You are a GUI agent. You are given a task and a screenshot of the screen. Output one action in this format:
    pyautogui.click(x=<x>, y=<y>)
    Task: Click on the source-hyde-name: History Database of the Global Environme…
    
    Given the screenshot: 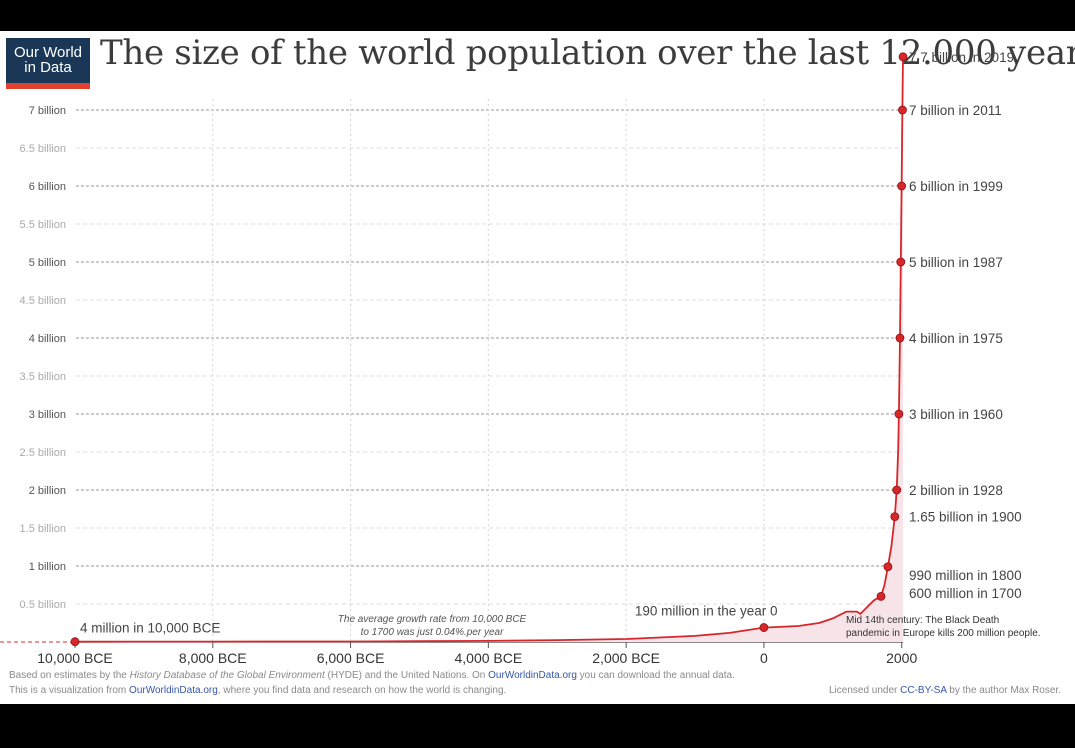 What is the action you would take?
    pyautogui.click(x=227, y=675)
    